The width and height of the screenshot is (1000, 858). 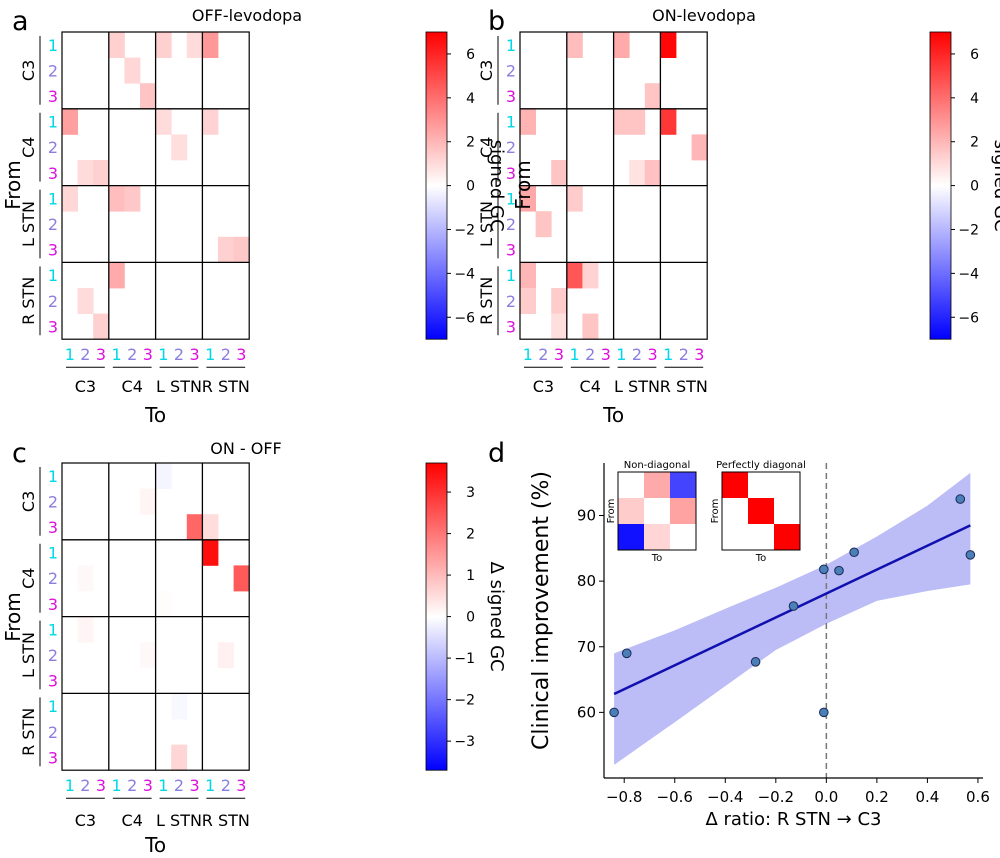 I want to click on panel-letter-b: b, so click(x=496, y=21).